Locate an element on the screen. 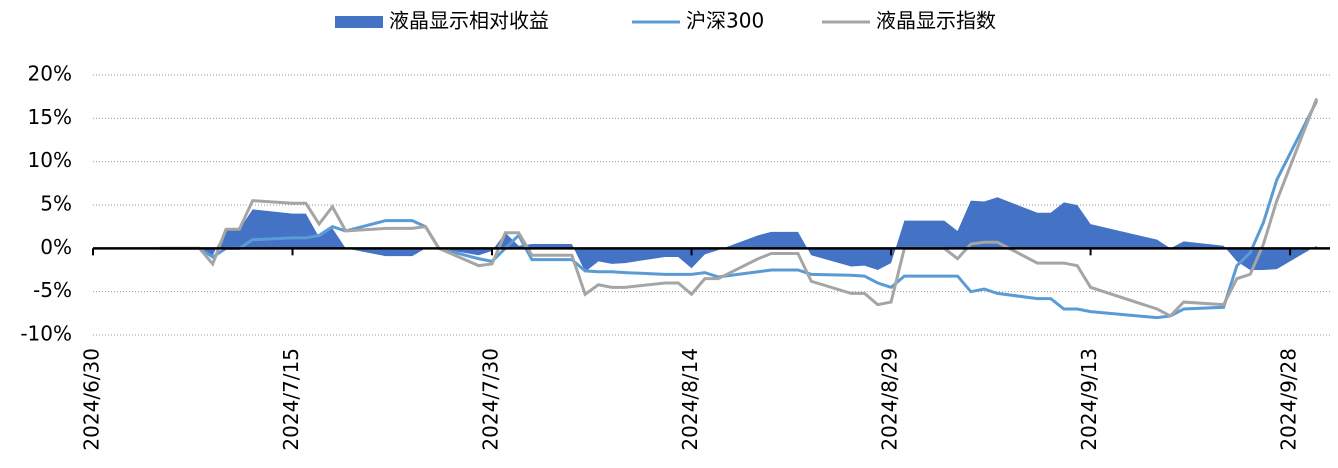  legend-swatch is located at coordinates (359, 22).